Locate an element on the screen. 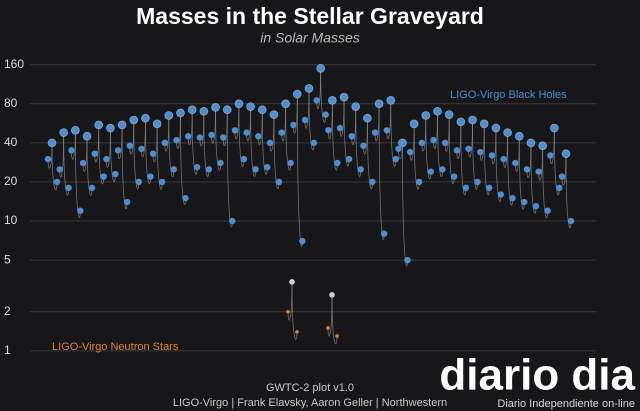 The image size is (640, 411). legend-label: LIGO-Virgo Neutron Stars is located at coordinates (115, 347).